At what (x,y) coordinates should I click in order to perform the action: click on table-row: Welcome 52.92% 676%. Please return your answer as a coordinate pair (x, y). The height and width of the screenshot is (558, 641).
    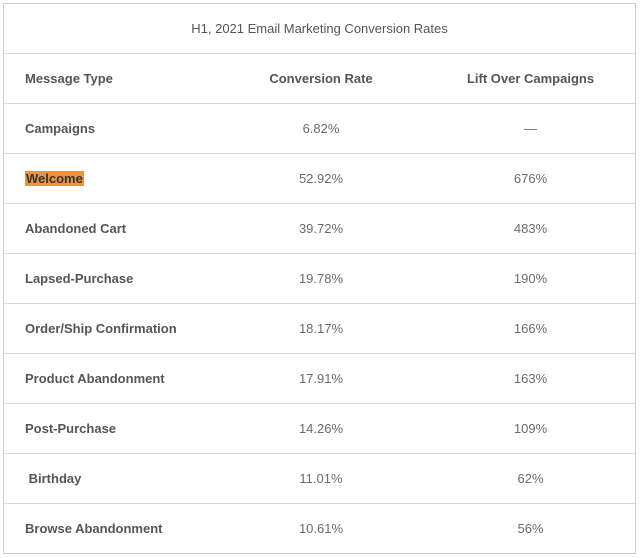
    Looking at the image, I should click on (320, 178).